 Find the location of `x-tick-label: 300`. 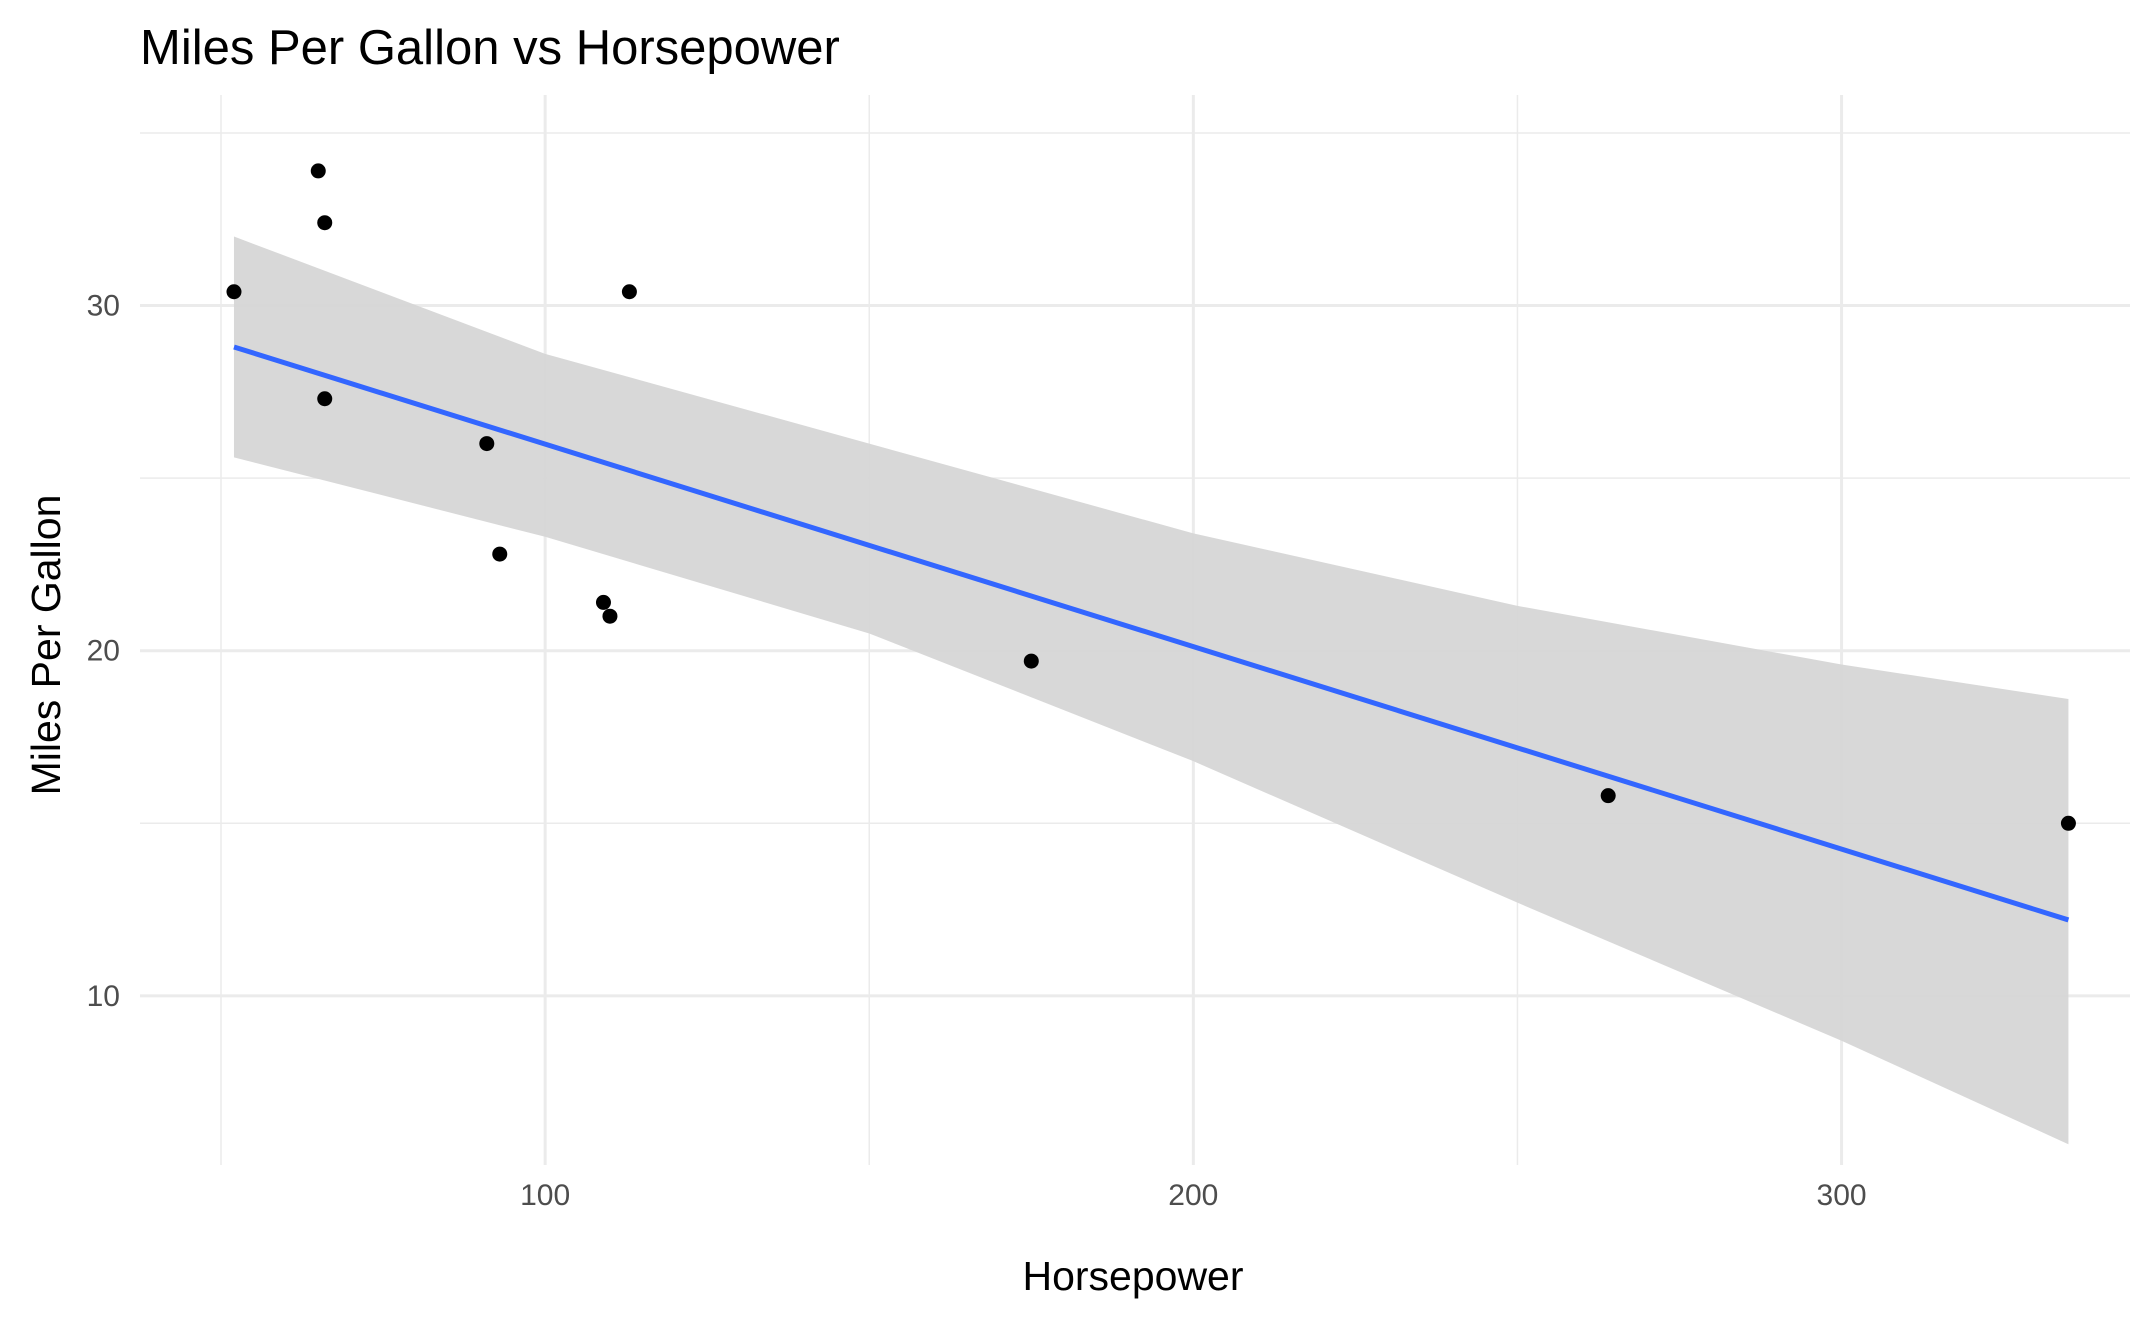

x-tick-label: 300 is located at coordinates (1842, 1195).